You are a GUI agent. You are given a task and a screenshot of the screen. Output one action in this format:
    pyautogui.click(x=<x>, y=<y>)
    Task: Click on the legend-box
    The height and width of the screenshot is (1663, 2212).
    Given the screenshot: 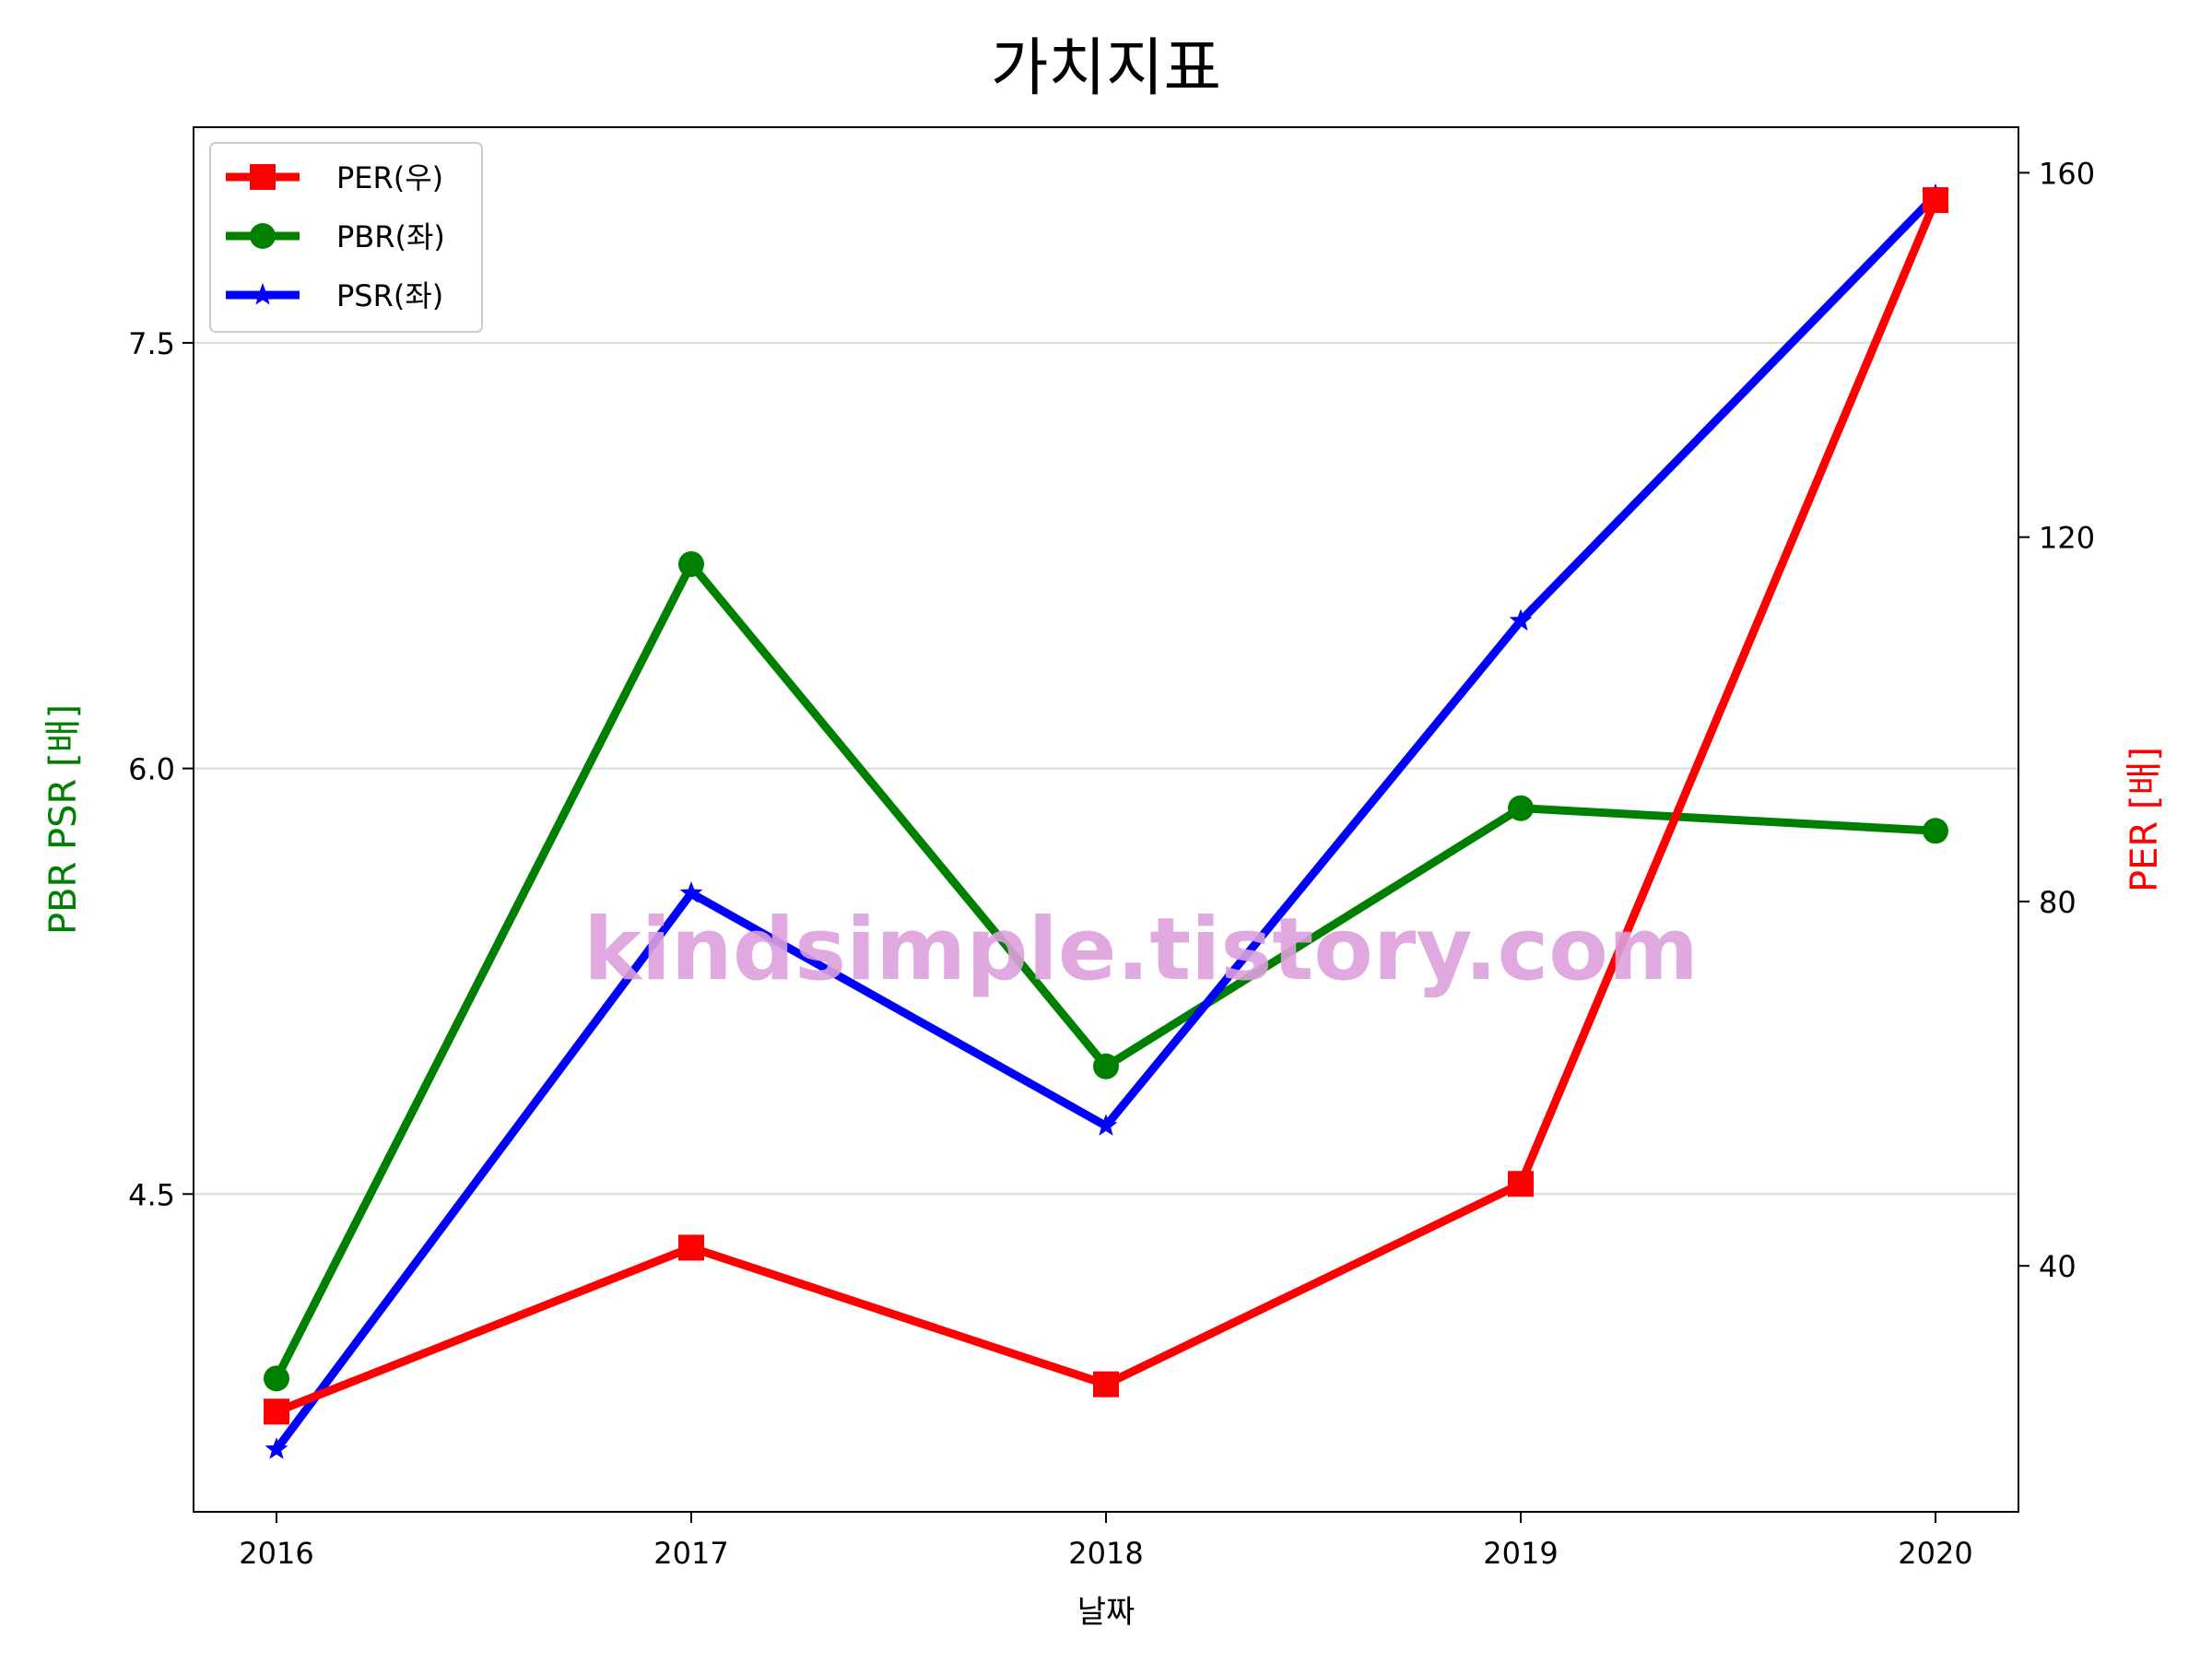 What is the action you would take?
    pyautogui.click(x=346, y=237)
    